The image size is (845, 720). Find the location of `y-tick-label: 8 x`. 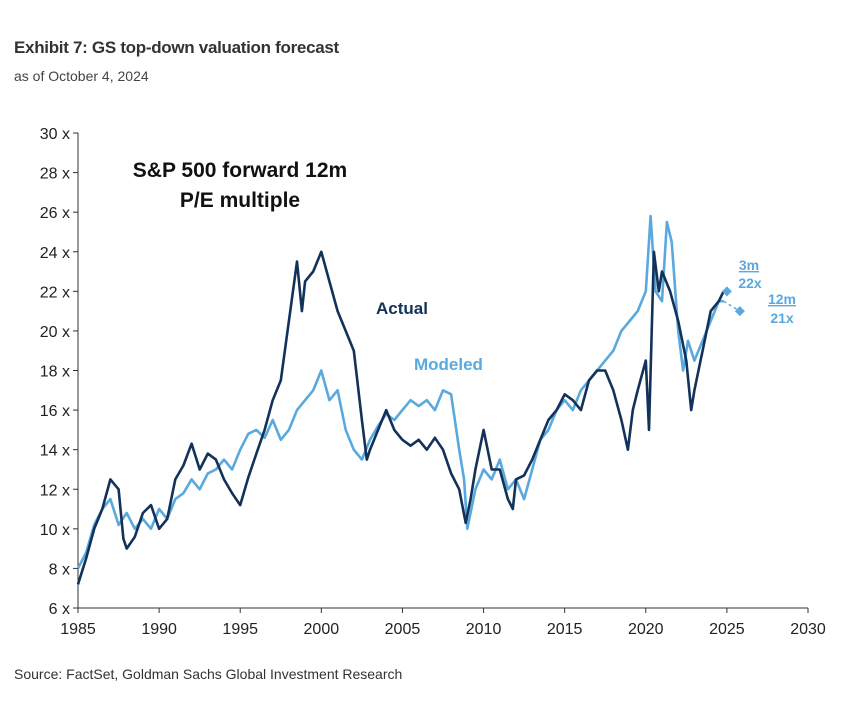

y-tick-label: 8 x is located at coordinates (59, 569).